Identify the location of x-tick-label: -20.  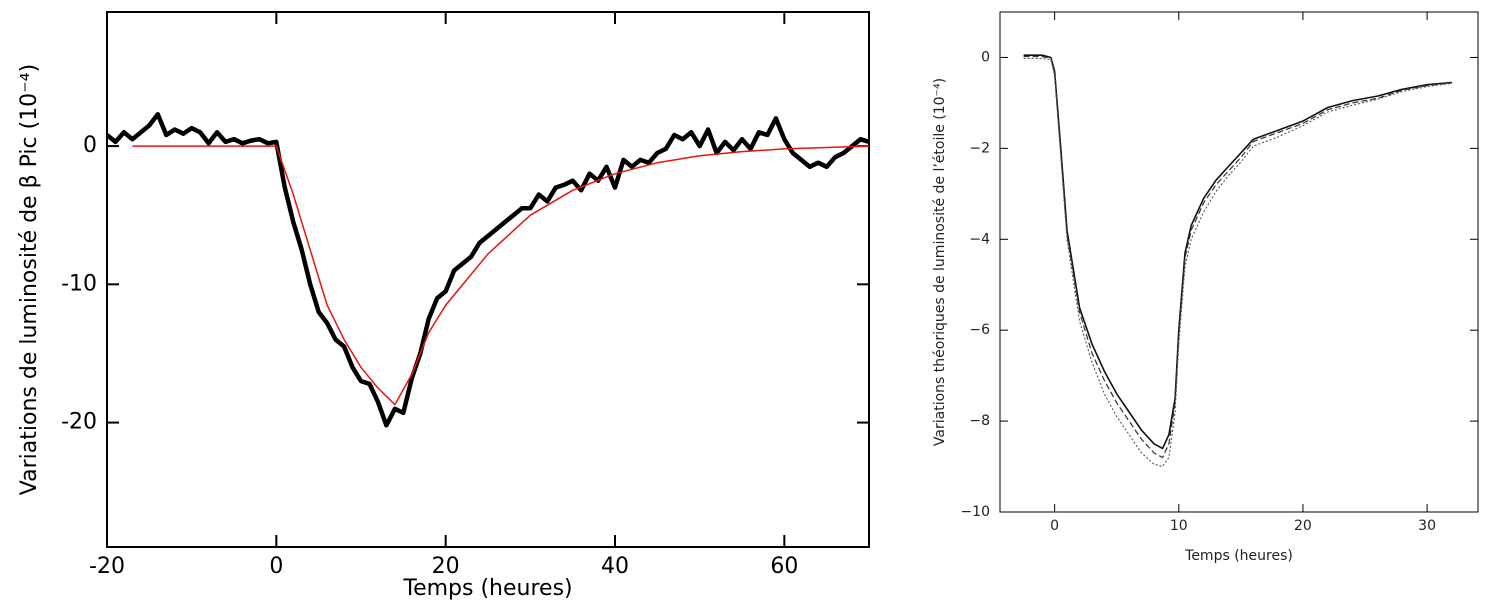
(107, 566).